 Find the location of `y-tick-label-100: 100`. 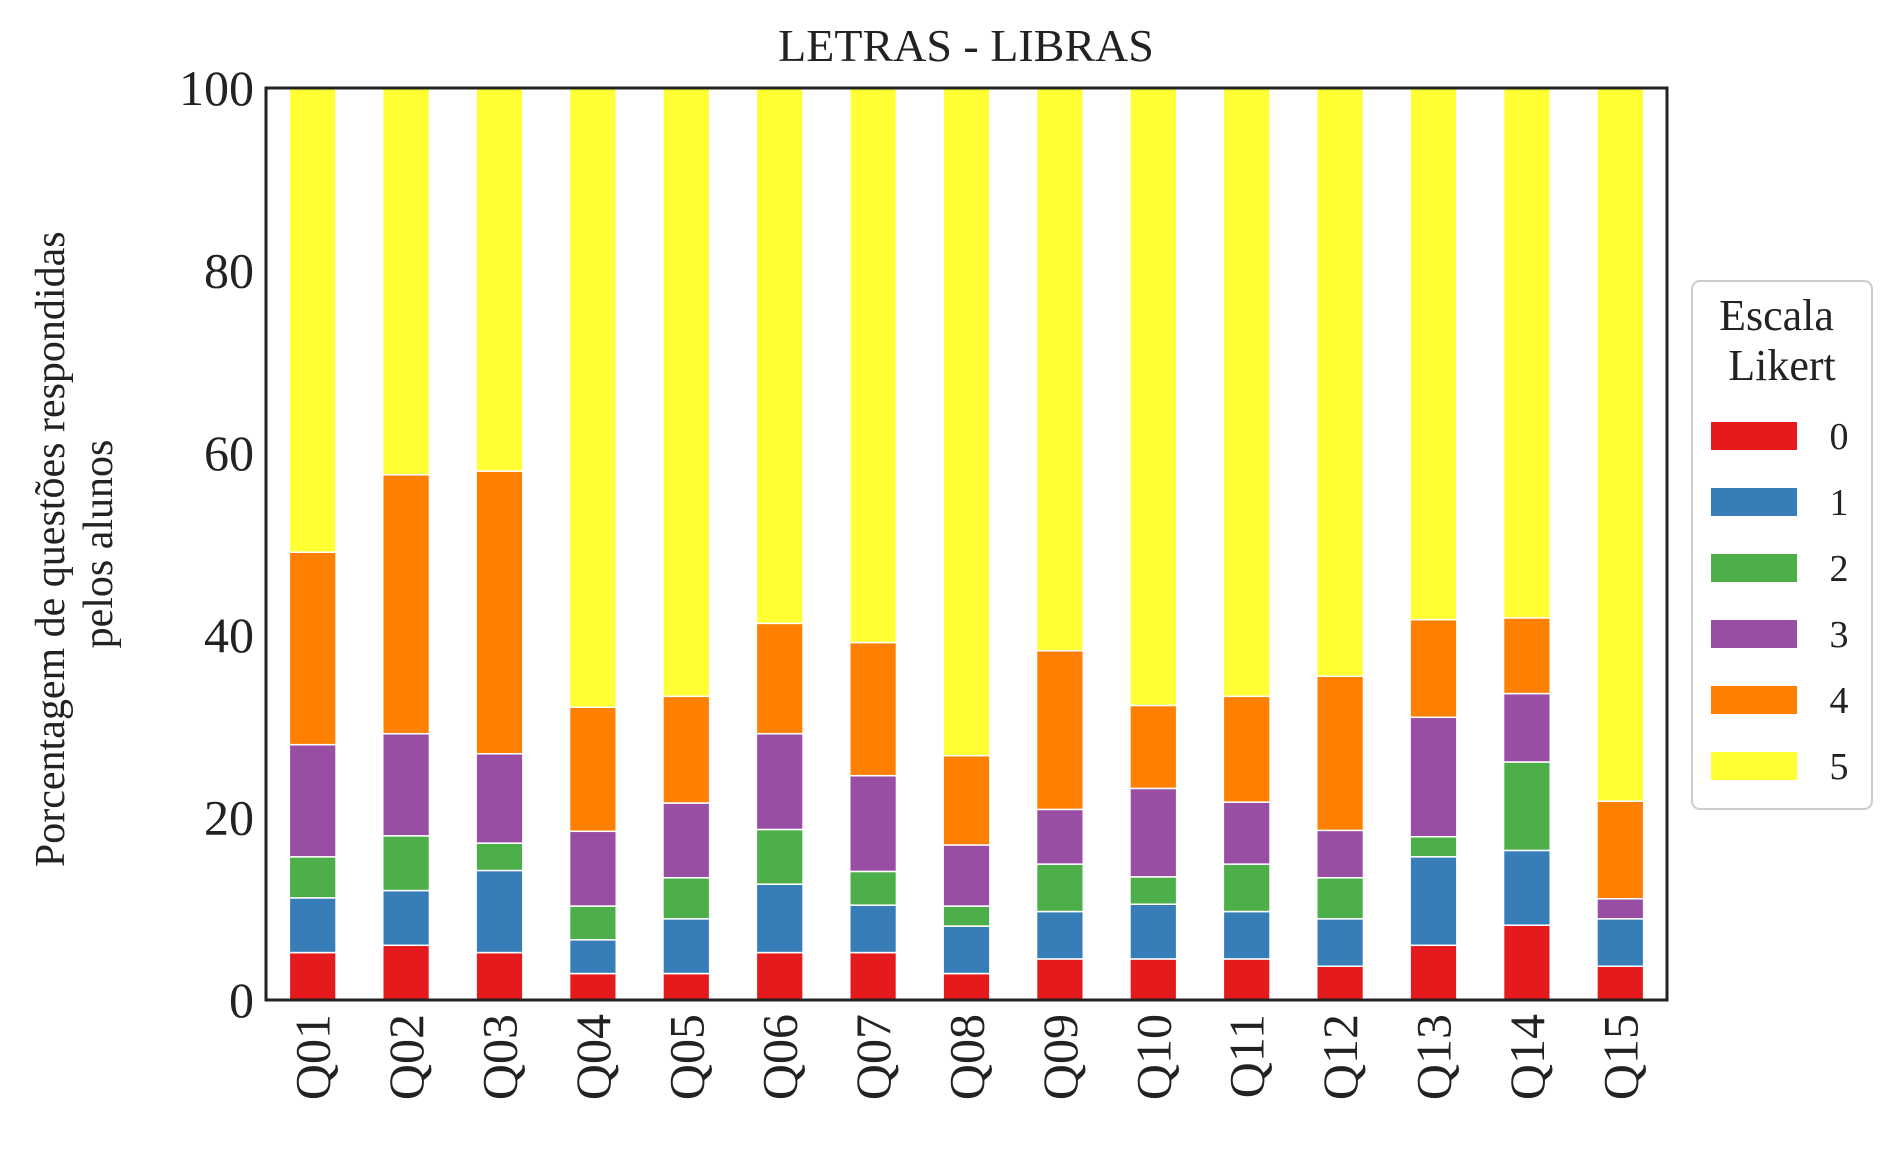

y-tick-label-100: 100 is located at coordinates (216, 88).